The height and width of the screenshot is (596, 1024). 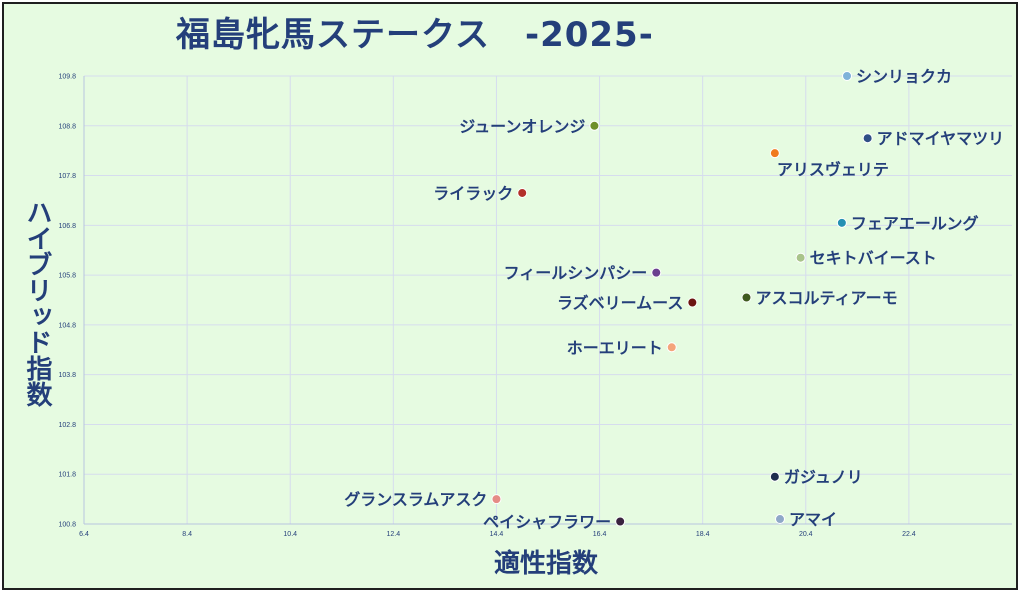 I want to click on y-tick-label: 104.8, so click(x=67, y=325).